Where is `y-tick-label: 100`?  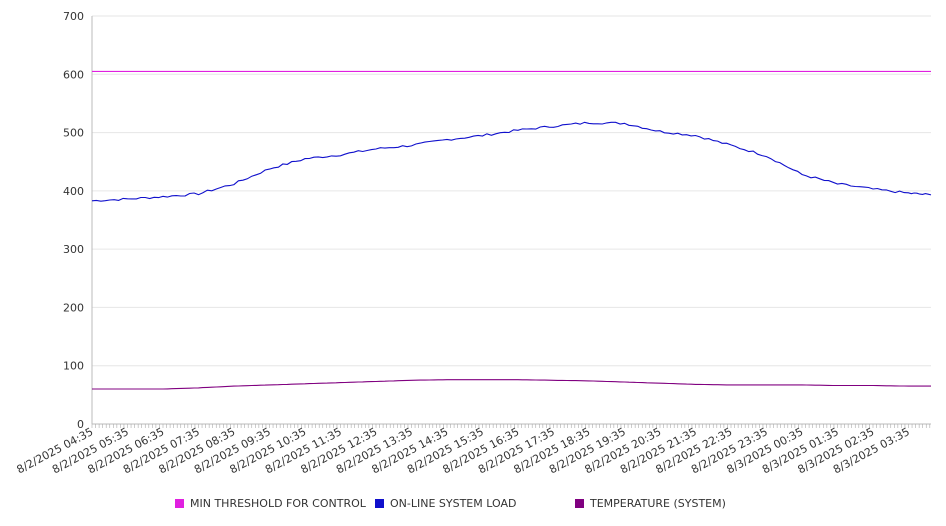
y-tick-label: 100 is located at coordinates (73, 366).